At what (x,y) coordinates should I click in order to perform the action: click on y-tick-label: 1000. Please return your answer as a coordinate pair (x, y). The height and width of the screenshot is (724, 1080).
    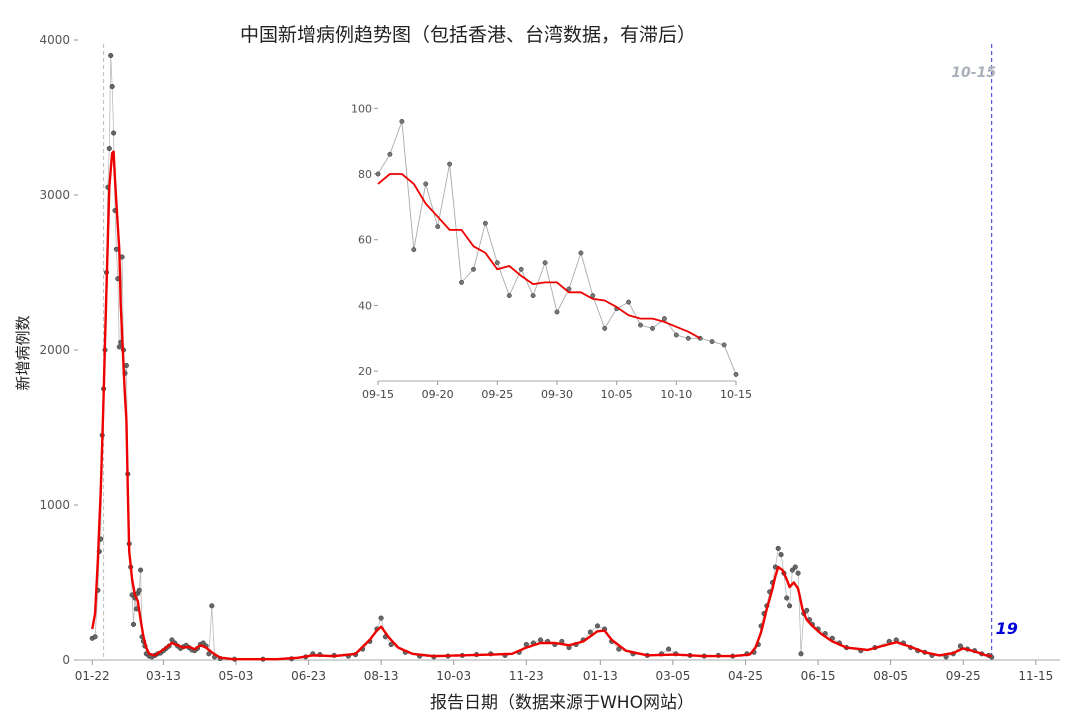
    Looking at the image, I should click on (54, 505).